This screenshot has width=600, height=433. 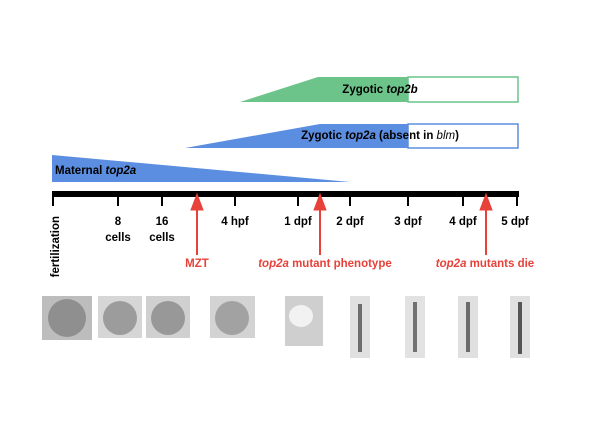 What do you see at coordinates (340, 264) in the screenshot?
I see `label-part: mutant phenotype` at bounding box center [340, 264].